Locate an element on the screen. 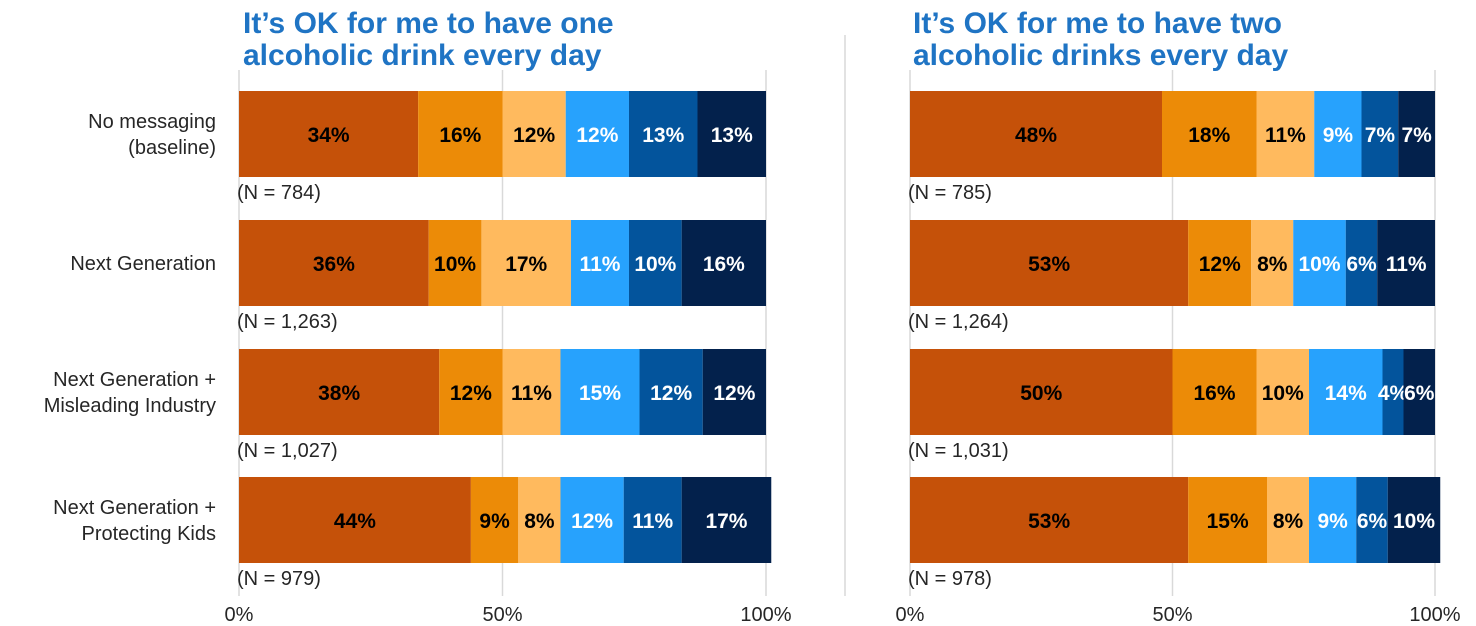  right-data-label: 48% is located at coordinates (1036, 135).